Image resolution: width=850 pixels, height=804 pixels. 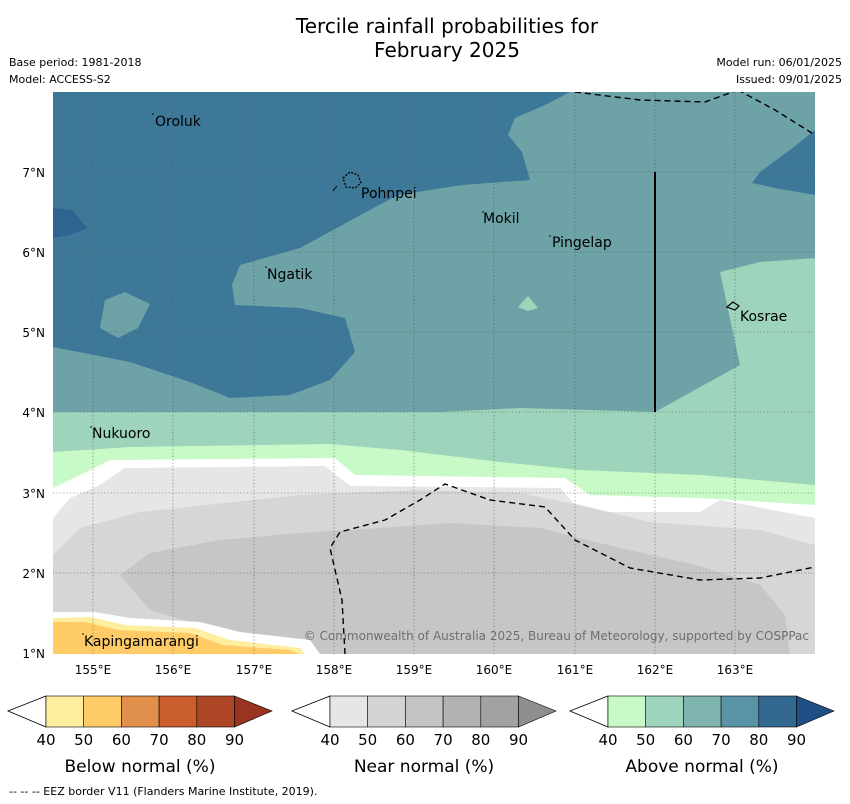 What do you see at coordinates (335, 188) in the screenshot?
I see `pohnpei-mark` at bounding box center [335, 188].